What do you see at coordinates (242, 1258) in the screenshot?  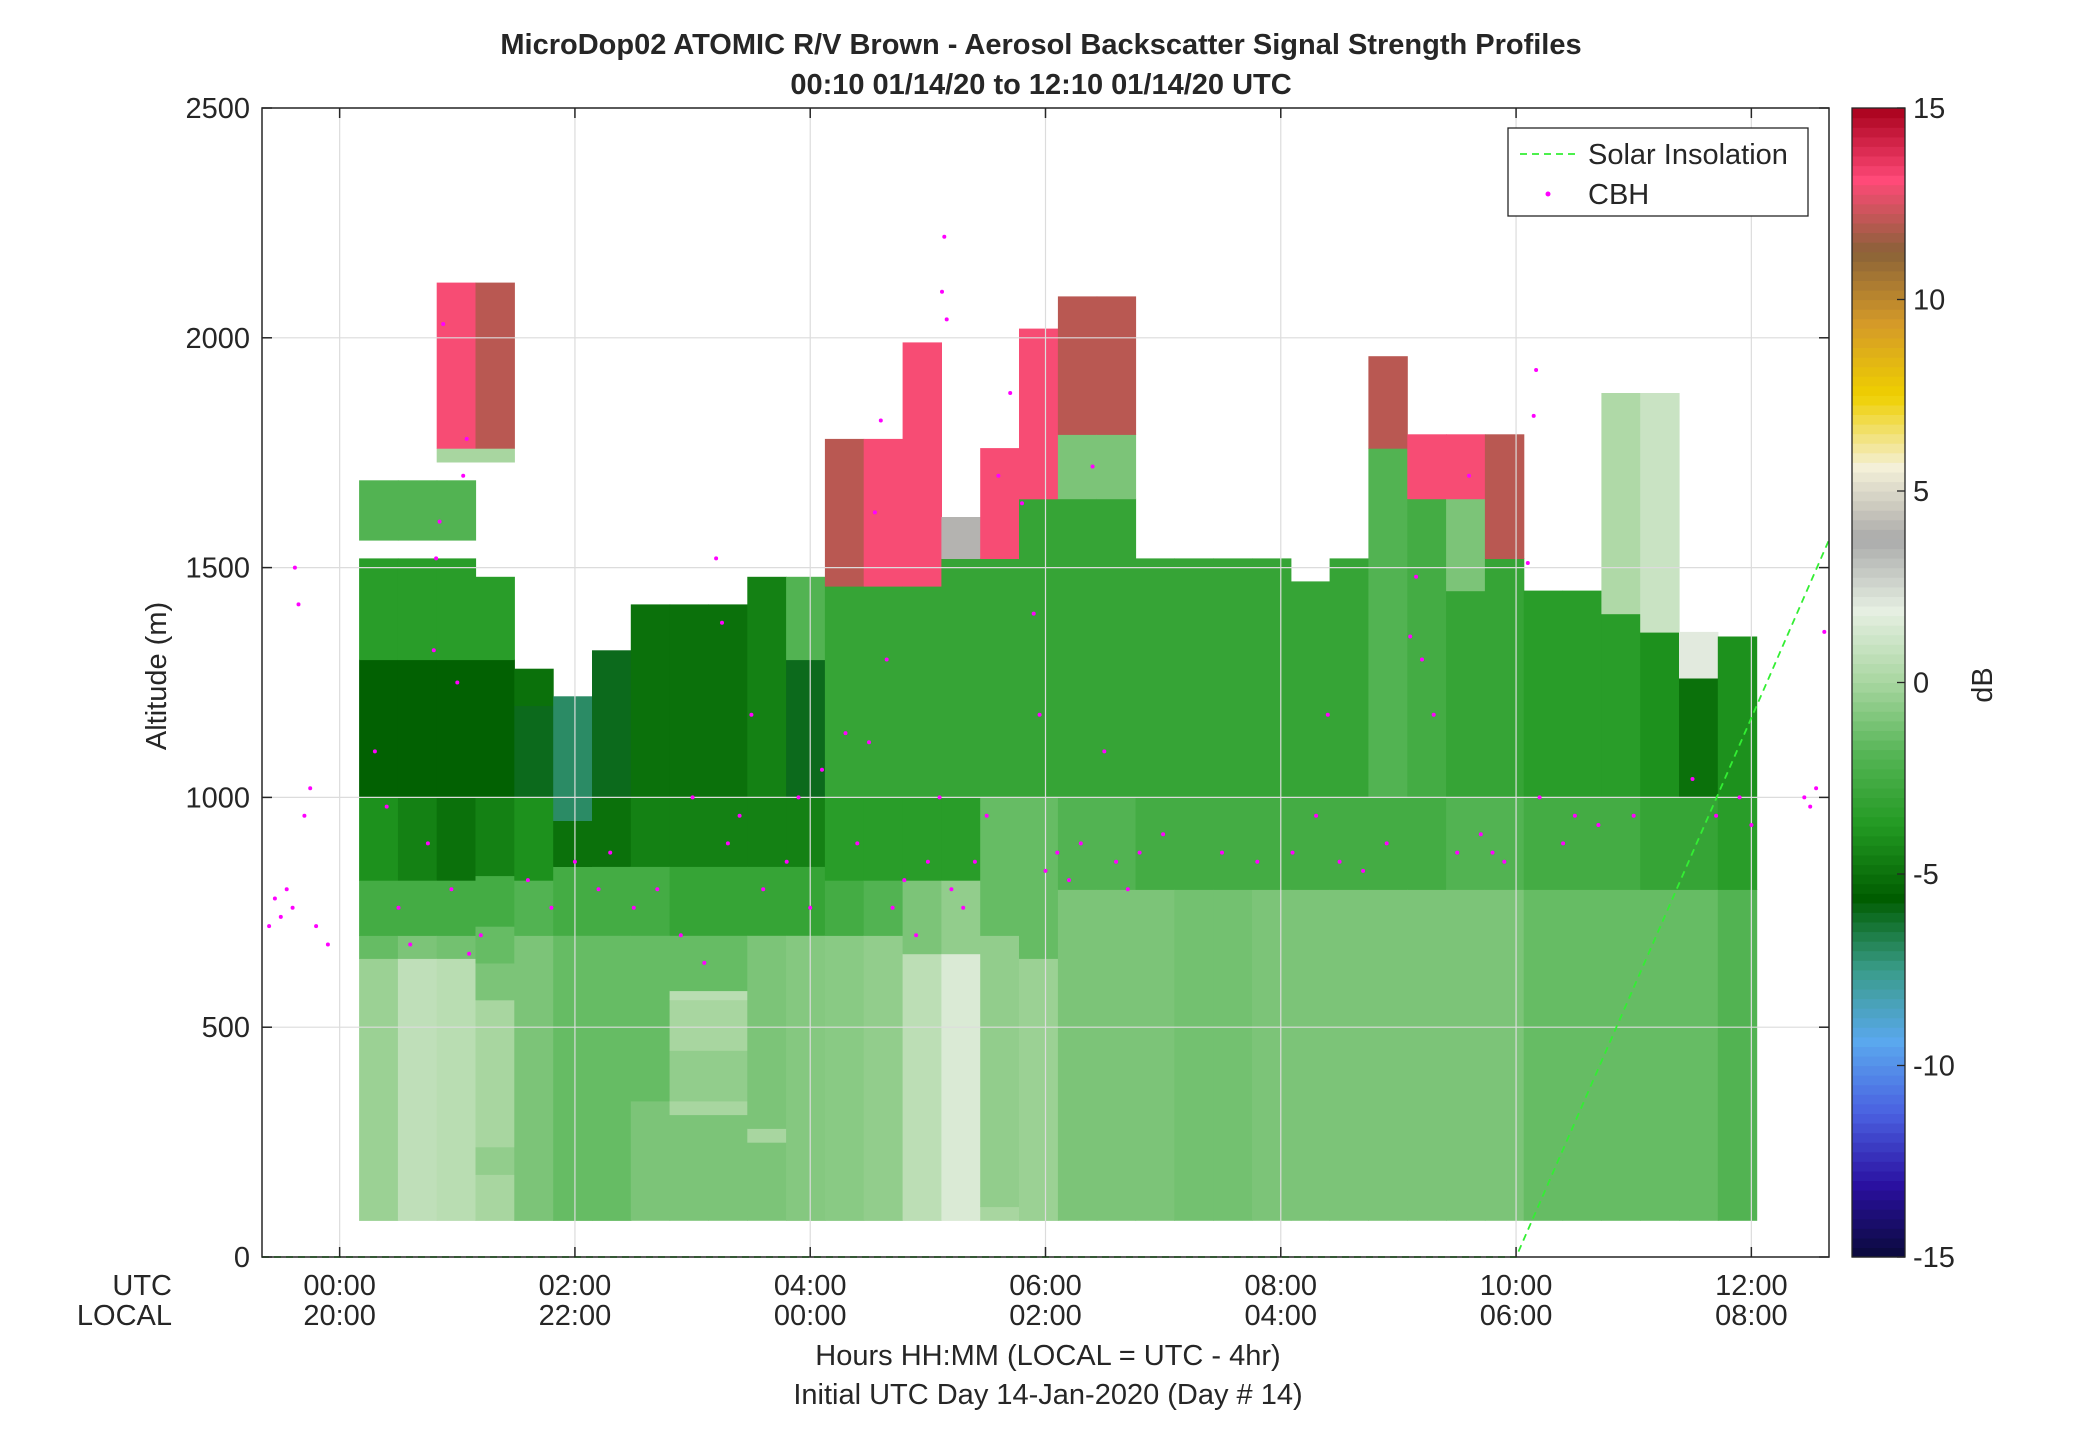 I see `y-tick-label: 0` at bounding box center [242, 1258].